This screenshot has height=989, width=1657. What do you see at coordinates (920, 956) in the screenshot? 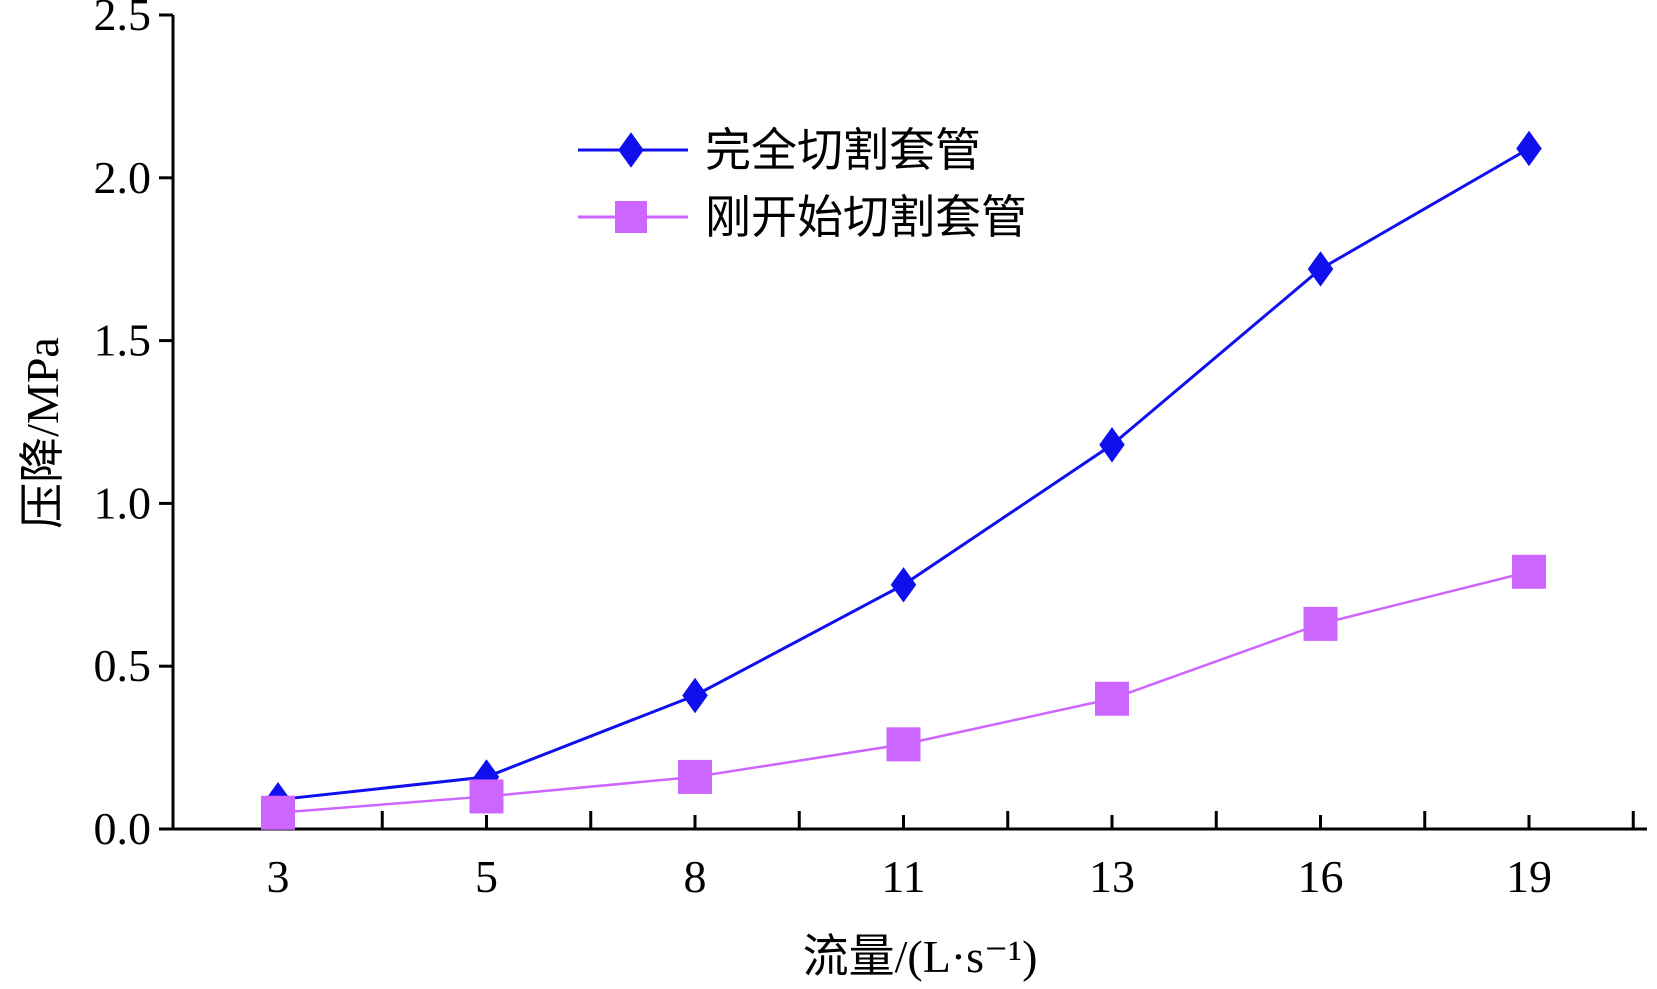
I see `x-axis-title: 流量/(L·s⁻¹)` at bounding box center [920, 956].